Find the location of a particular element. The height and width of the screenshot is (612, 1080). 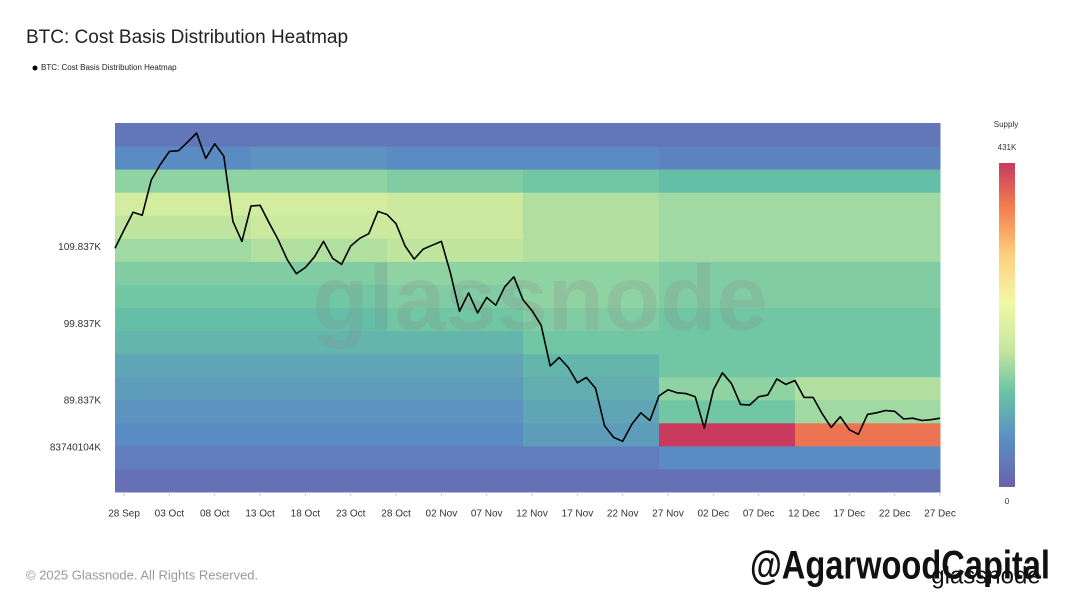

y-tick-label: 99.837K is located at coordinates (83, 324).